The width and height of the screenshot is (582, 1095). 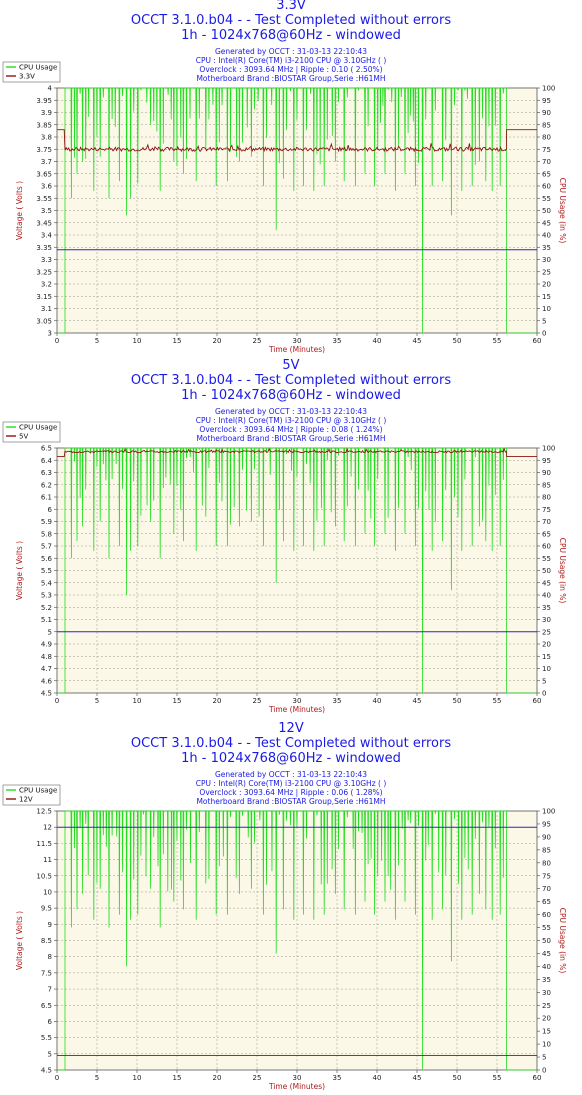 I want to click on y-tick-label: 5, so click(x=50, y=1054).